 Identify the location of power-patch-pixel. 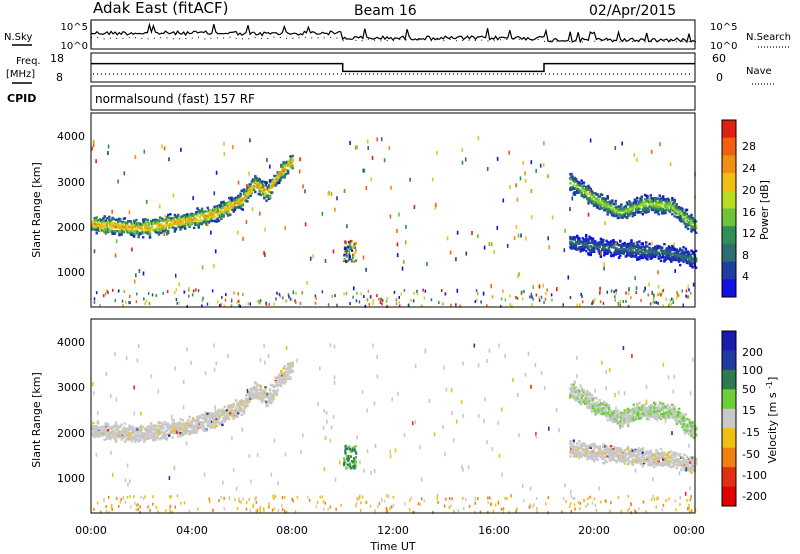
(348, 260).